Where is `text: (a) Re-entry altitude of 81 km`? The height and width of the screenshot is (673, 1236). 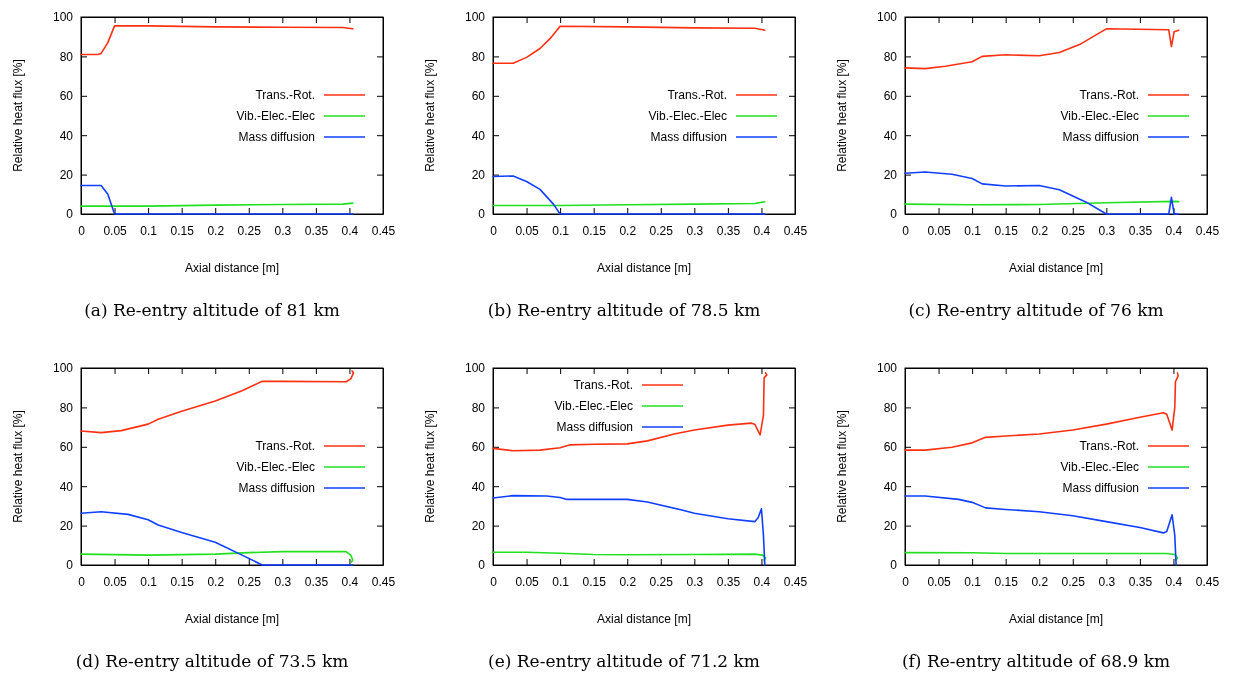
text: (a) Re-entry altitude of 81 km is located at coordinates (212, 310).